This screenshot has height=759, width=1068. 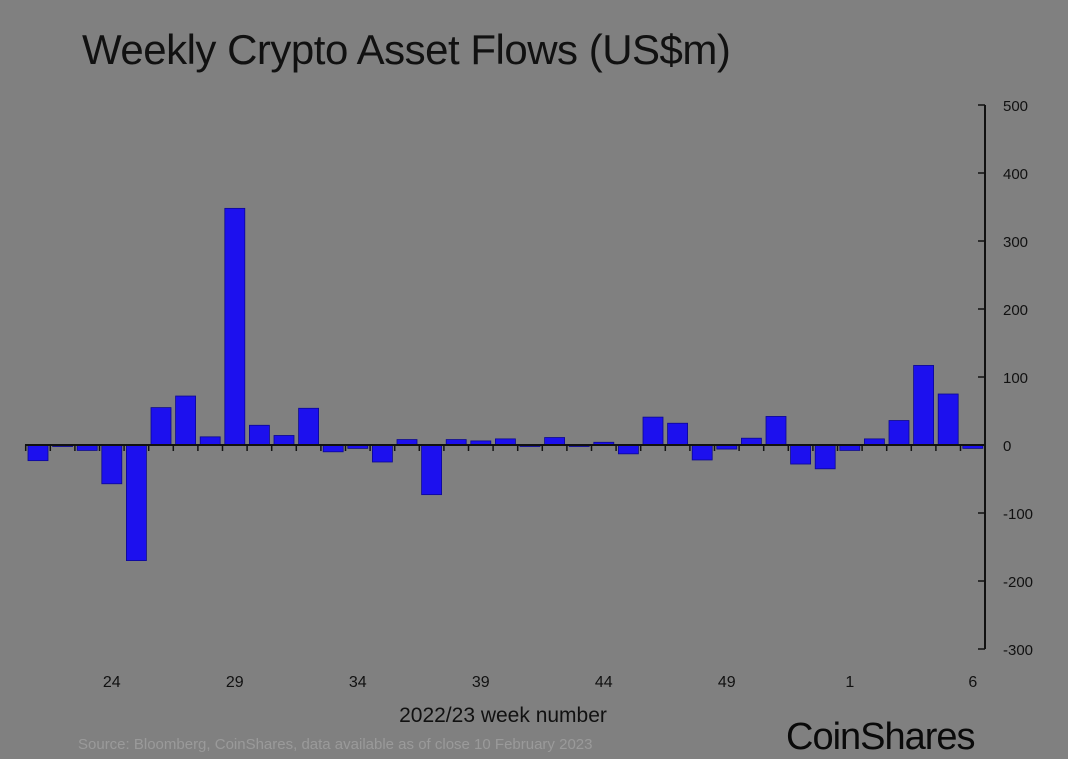 I want to click on y-tick-label: 0, so click(x=1007, y=446).